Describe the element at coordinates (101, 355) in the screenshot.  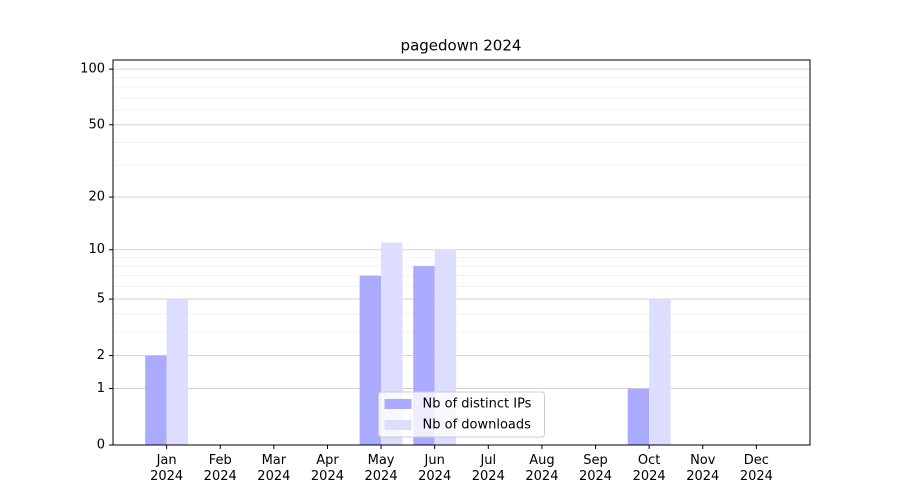
I see `y-tick-label: 2` at that location.